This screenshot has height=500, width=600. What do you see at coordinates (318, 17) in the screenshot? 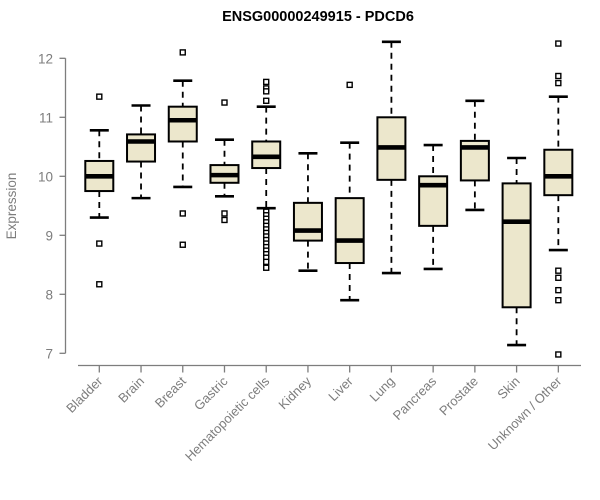
I see `chart-title: ENSG00000249915 - PDCD6` at bounding box center [318, 17].